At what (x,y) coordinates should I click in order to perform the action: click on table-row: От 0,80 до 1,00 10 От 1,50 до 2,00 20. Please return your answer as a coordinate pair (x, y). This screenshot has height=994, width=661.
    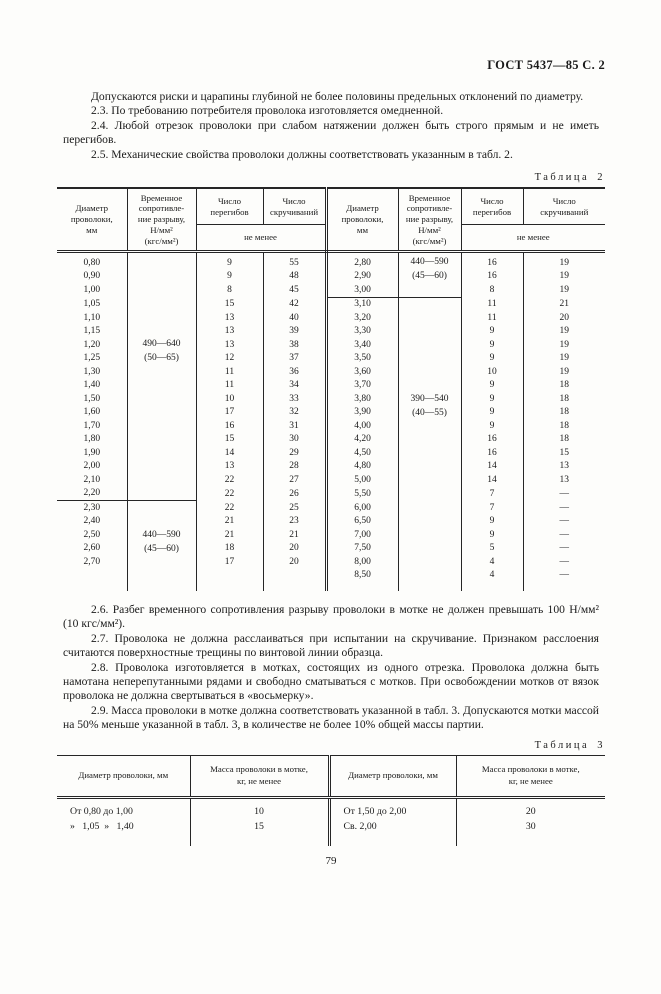
    Looking at the image, I should click on (331, 808).